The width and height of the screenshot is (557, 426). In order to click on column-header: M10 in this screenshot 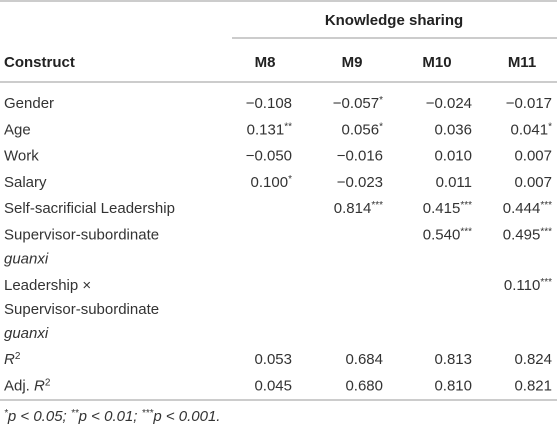, I will do `click(436, 62)`.